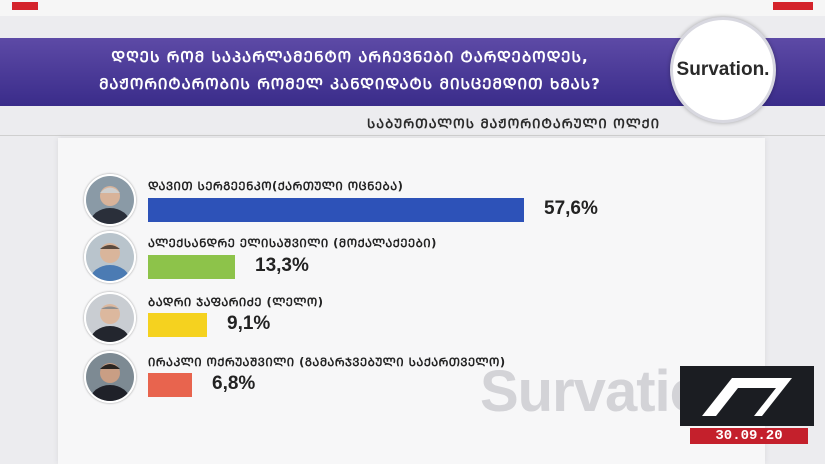 This screenshot has height=464, width=825. What do you see at coordinates (592, 391) in the screenshot?
I see `survation-watermark: Survatio` at bounding box center [592, 391].